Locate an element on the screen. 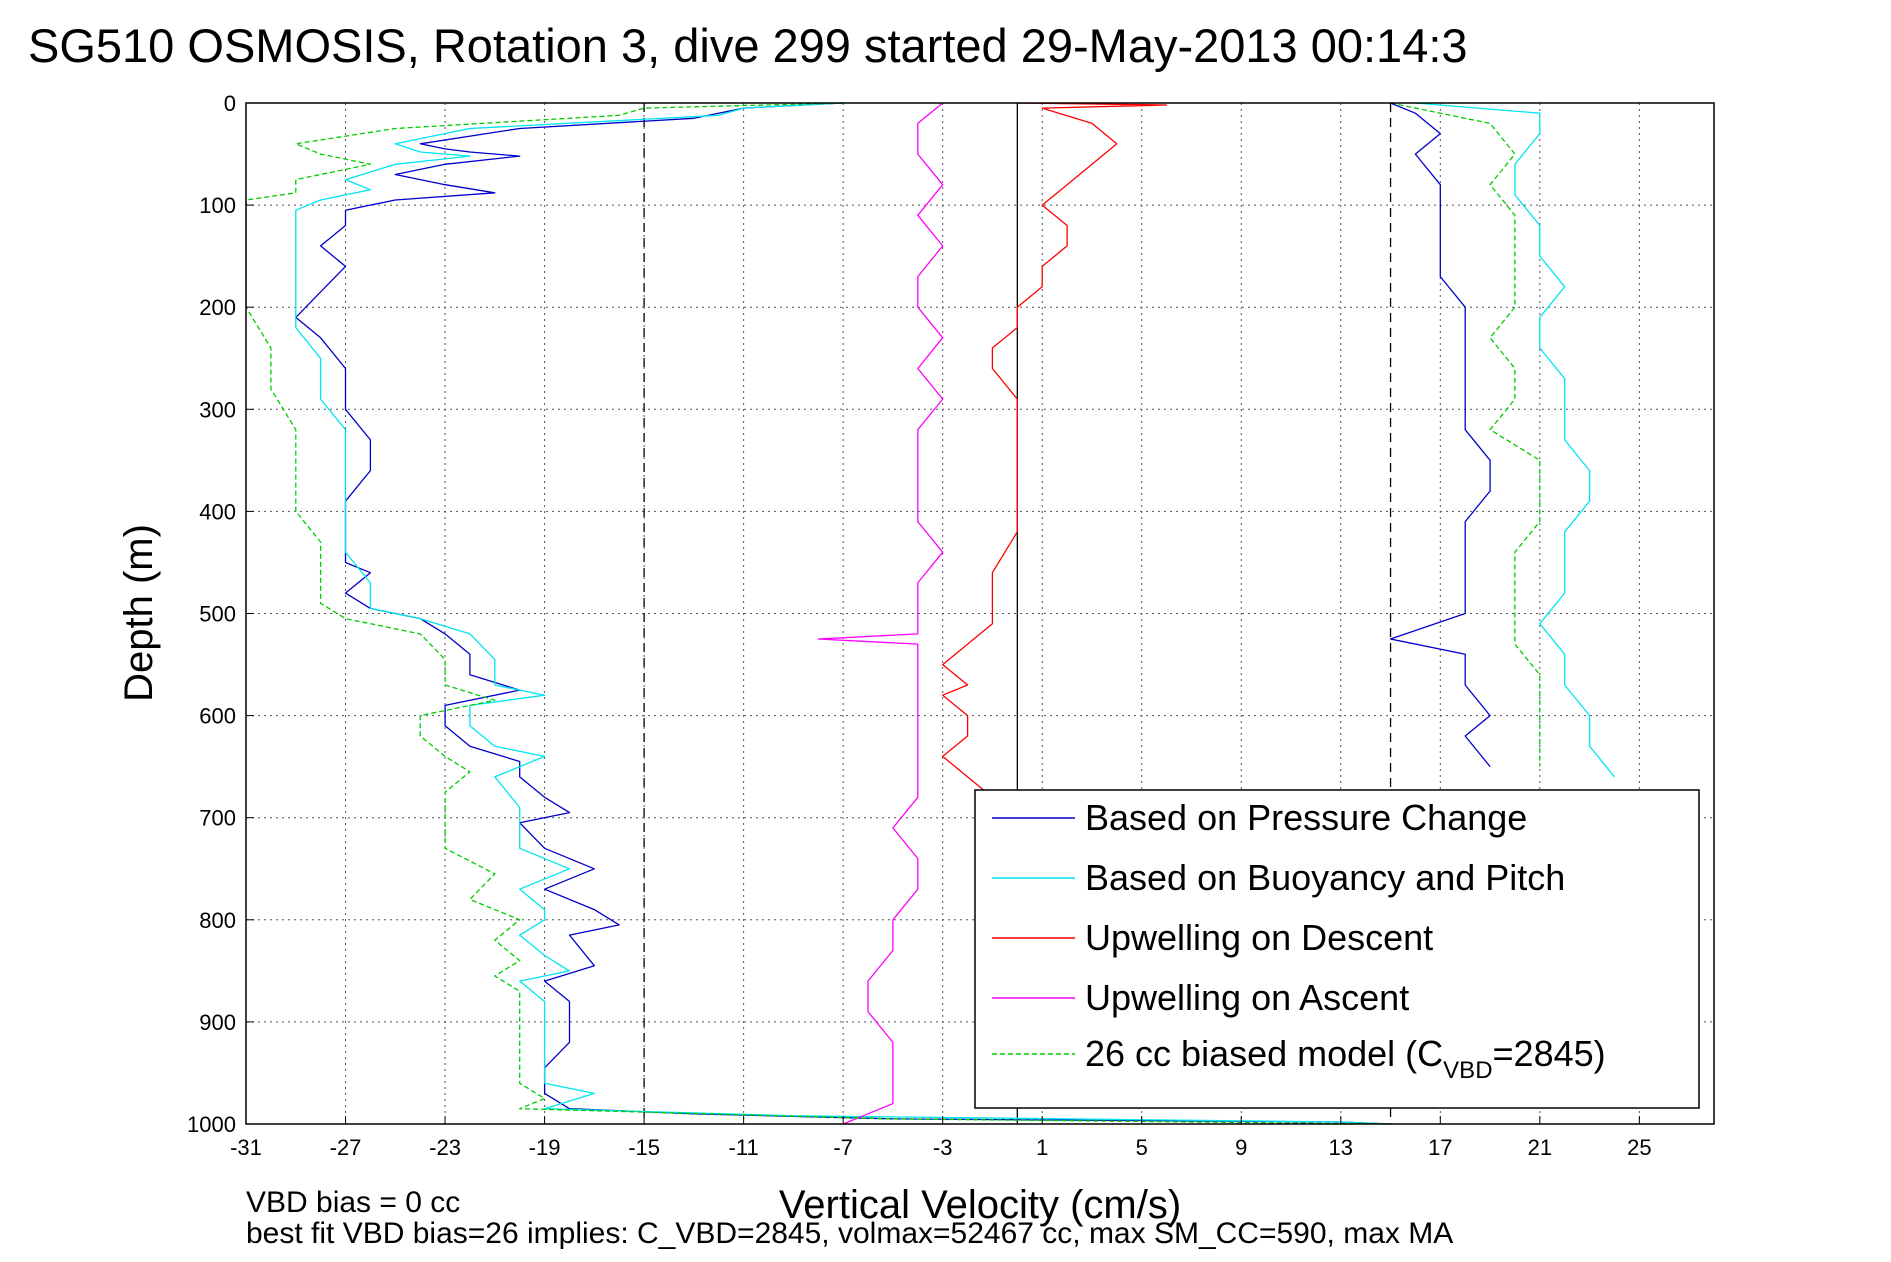 Image resolution: width=1891 pixels, height=1262 pixels. x-tick-label: 21 is located at coordinates (1540, 1147).